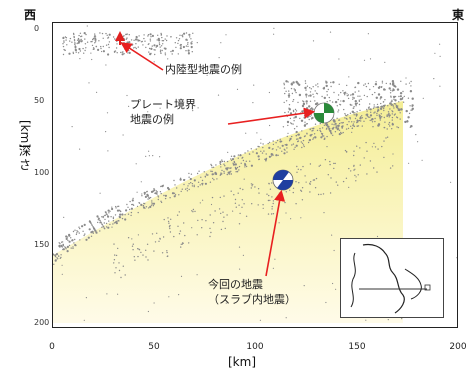 The width and height of the screenshot is (470, 374). I want to click on x-tick-50: 50, so click(154, 347).